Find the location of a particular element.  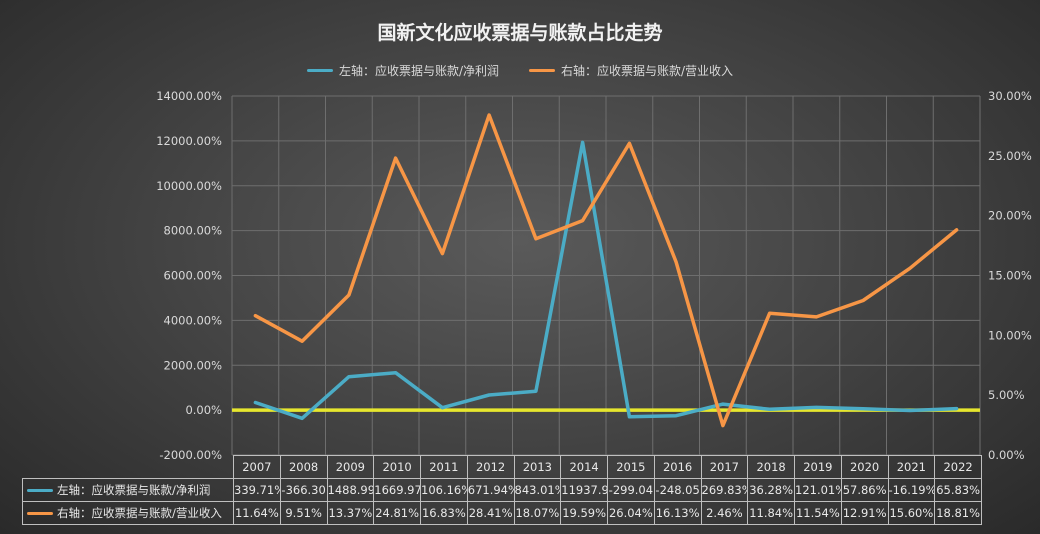

row-key-blue is located at coordinates (40, 490).